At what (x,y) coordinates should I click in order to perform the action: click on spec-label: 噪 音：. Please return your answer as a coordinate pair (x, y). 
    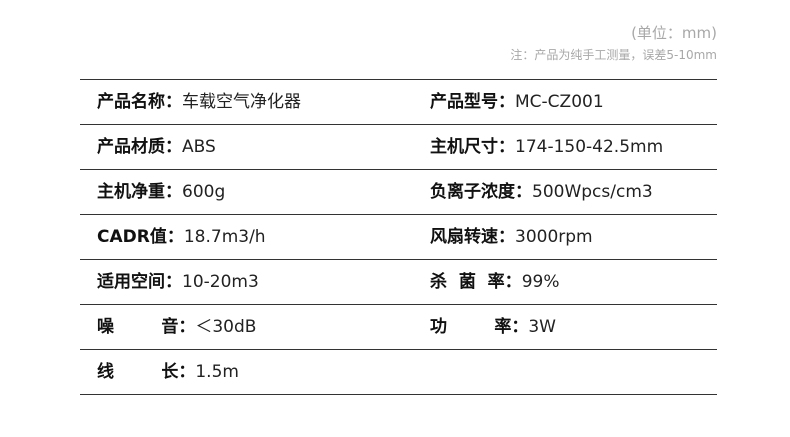
    Looking at the image, I should click on (146, 327).